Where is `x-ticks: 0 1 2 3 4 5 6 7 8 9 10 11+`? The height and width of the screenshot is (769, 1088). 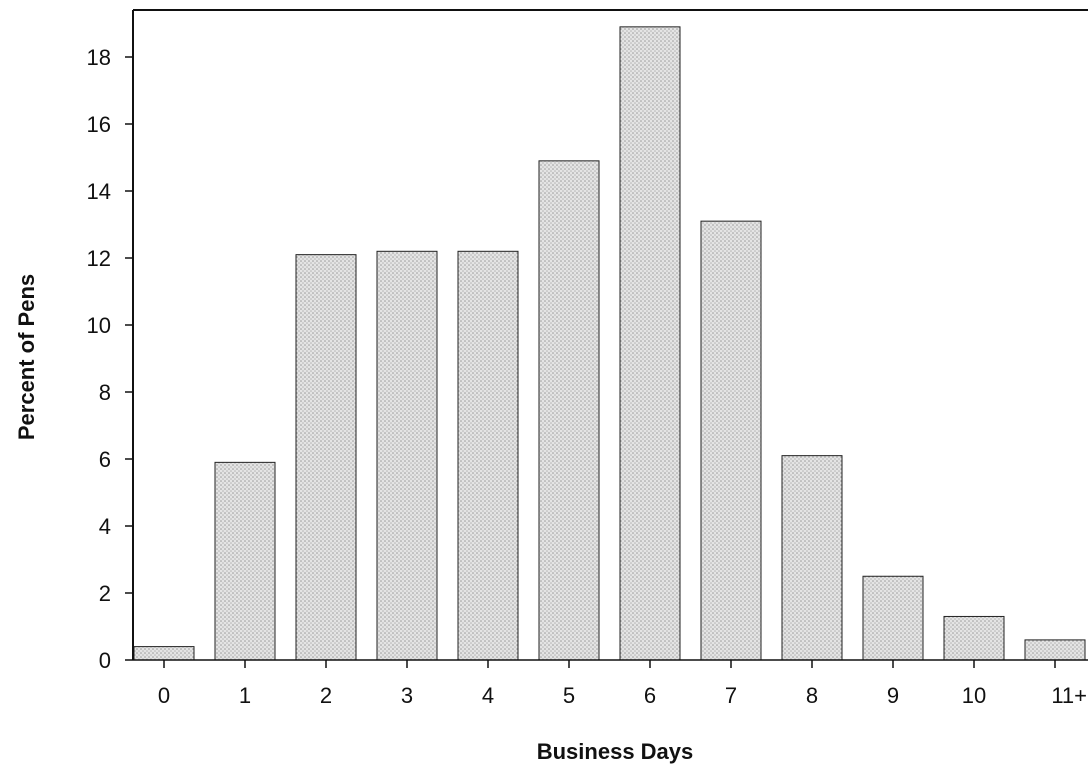
x-ticks: 0 1 2 3 4 5 6 7 8 9 10 11+ is located at coordinates (622, 684).